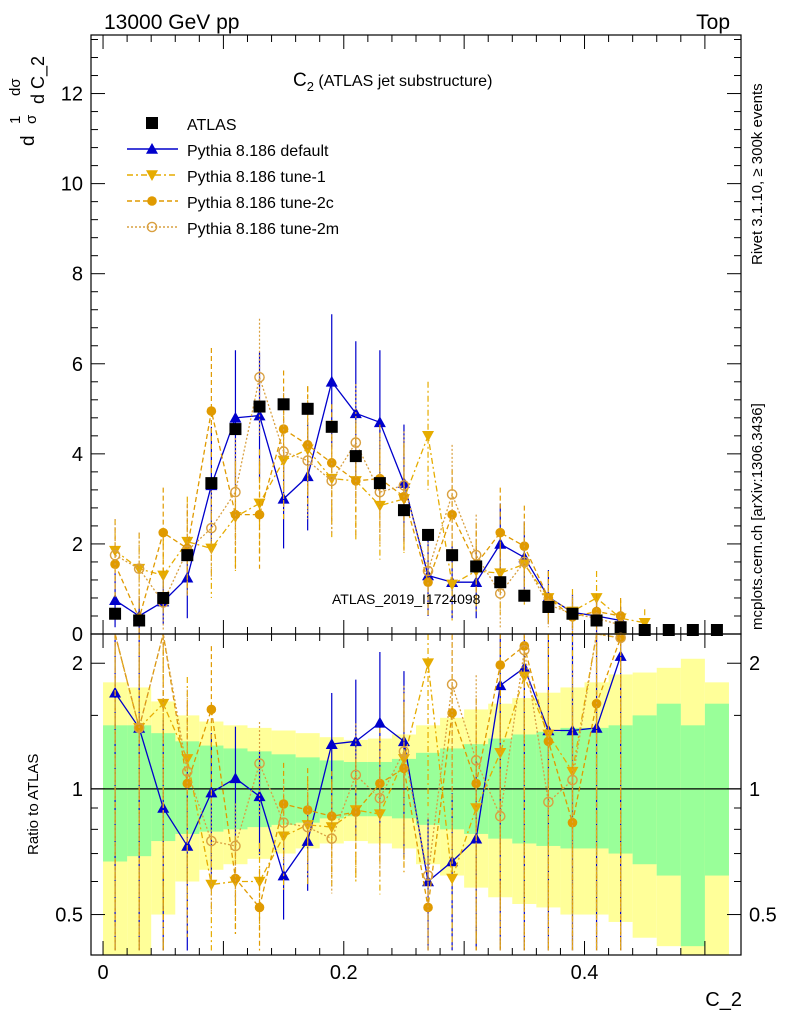  I want to click on plot-title: C2 (ATLAS jet substructure), so click(392, 82).